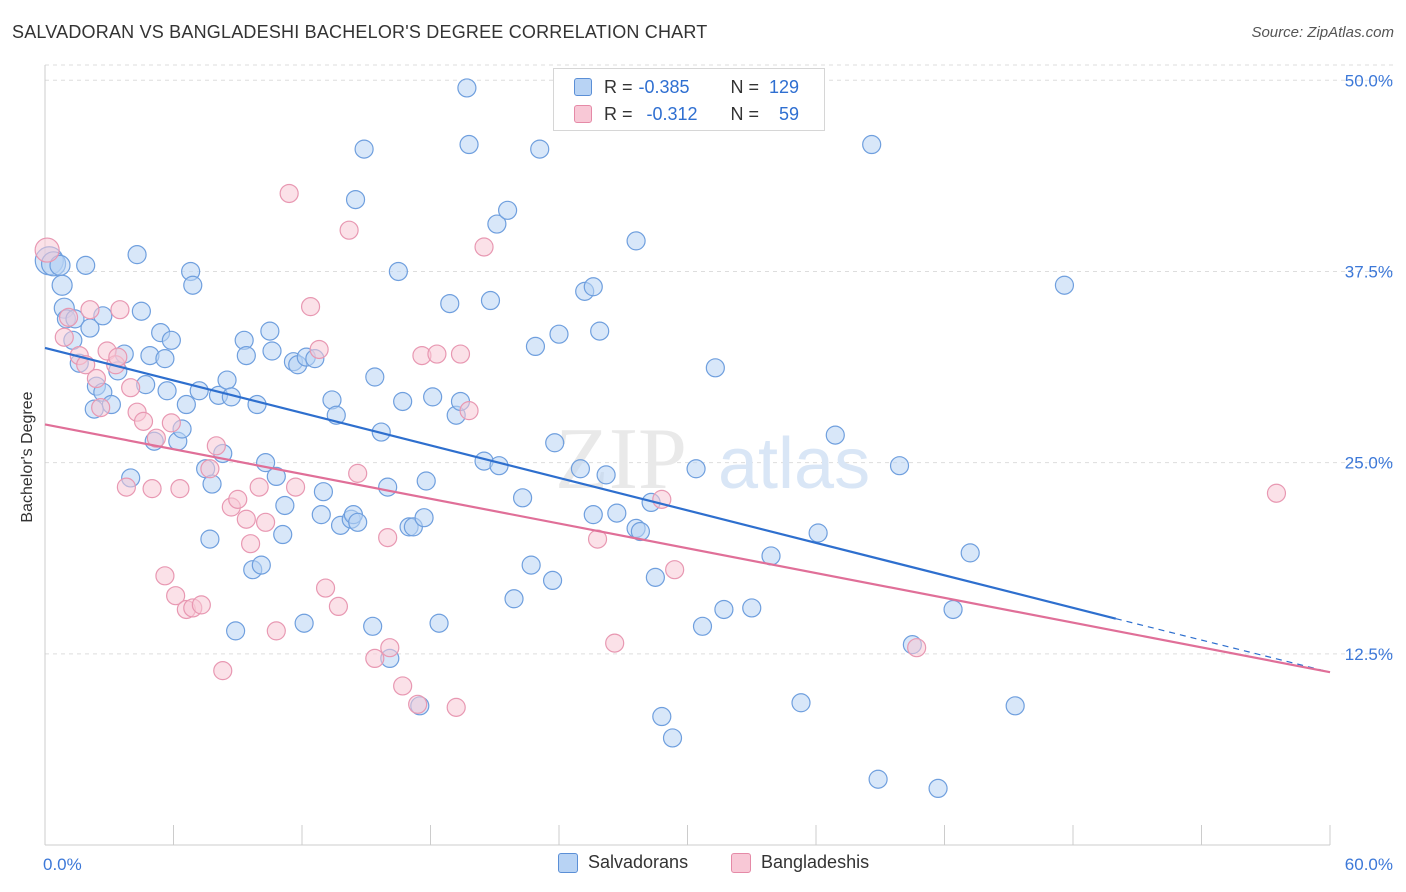  I want to click on source-label: Source: ZipAtlas.com, so click(1322, 32).